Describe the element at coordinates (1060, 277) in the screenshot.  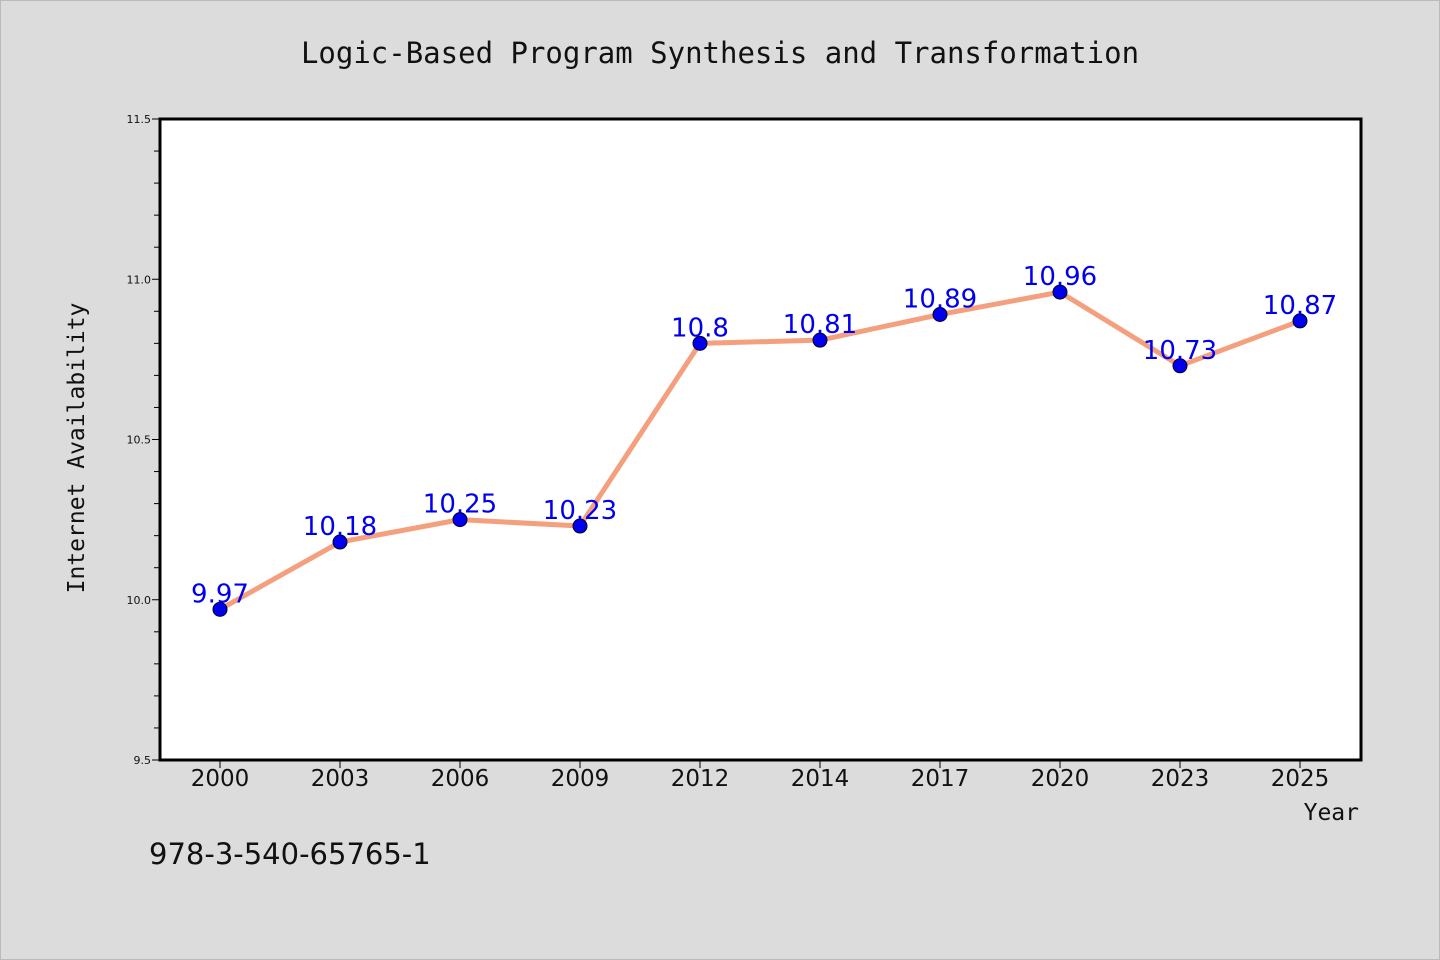
I see `data-label: 10.96` at that location.